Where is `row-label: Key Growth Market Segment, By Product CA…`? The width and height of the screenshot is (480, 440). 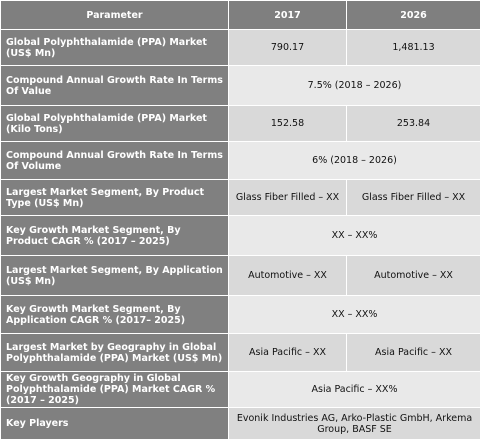 row-label: Key Growth Market Segment, By Product CA… is located at coordinates (115, 236).